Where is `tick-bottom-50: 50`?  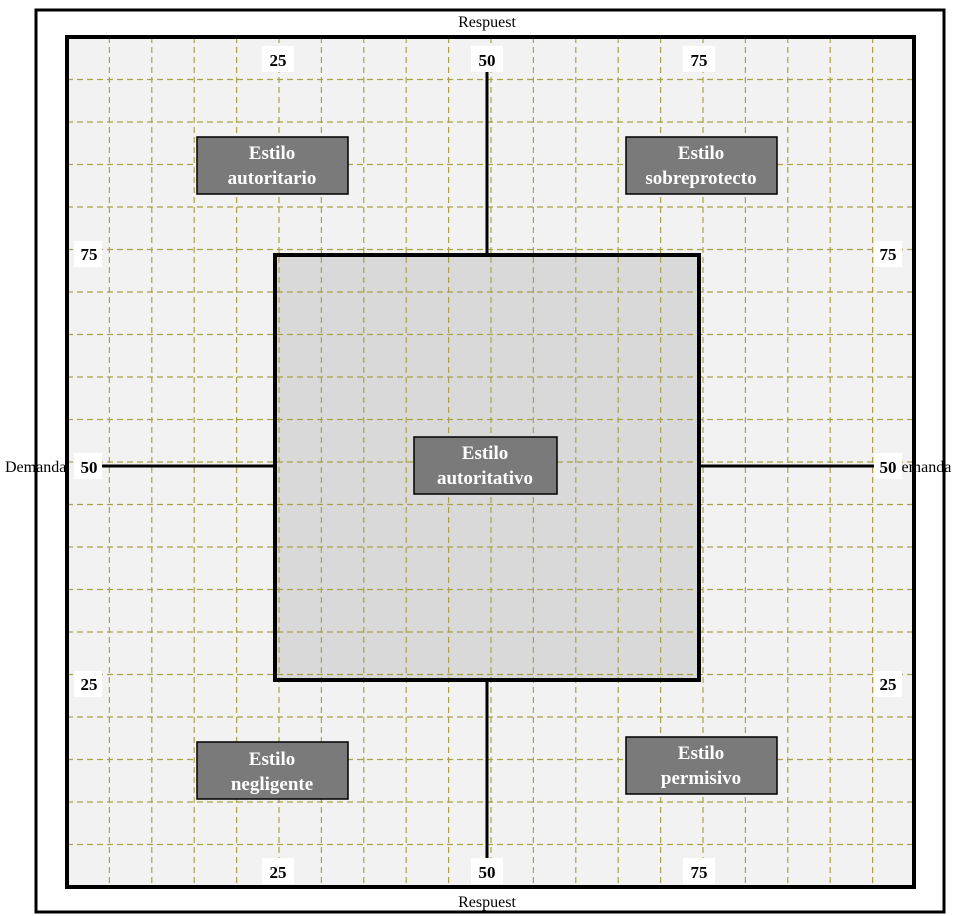 tick-bottom-50: 50 is located at coordinates (487, 872).